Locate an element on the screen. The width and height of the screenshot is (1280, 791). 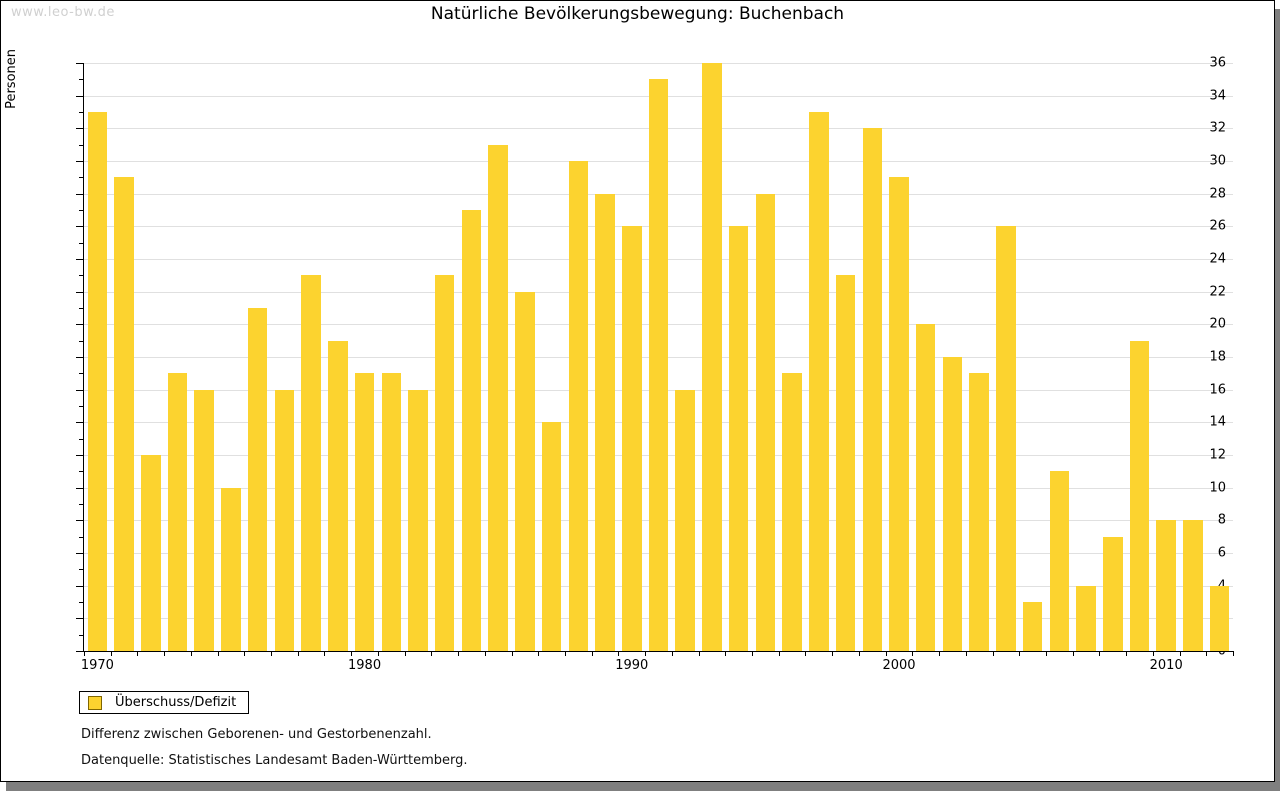
y-axis-tick-label: 22 is located at coordinates (1217, 292).